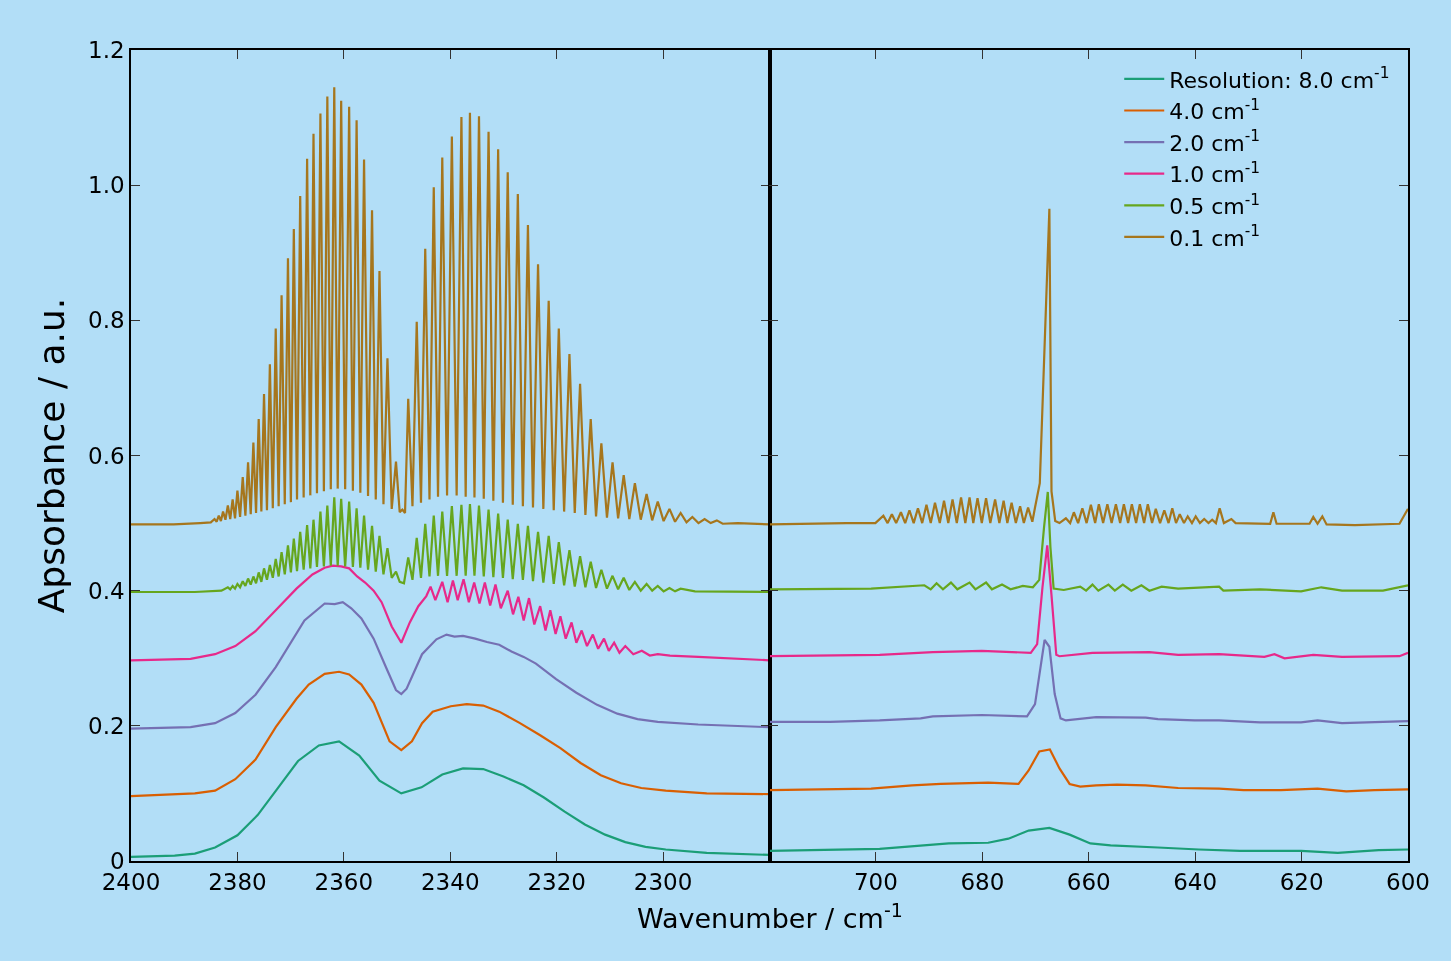 Image resolution: width=1451 pixels, height=961 pixels. I want to click on x-tick-label: 680, so click(982, 882).